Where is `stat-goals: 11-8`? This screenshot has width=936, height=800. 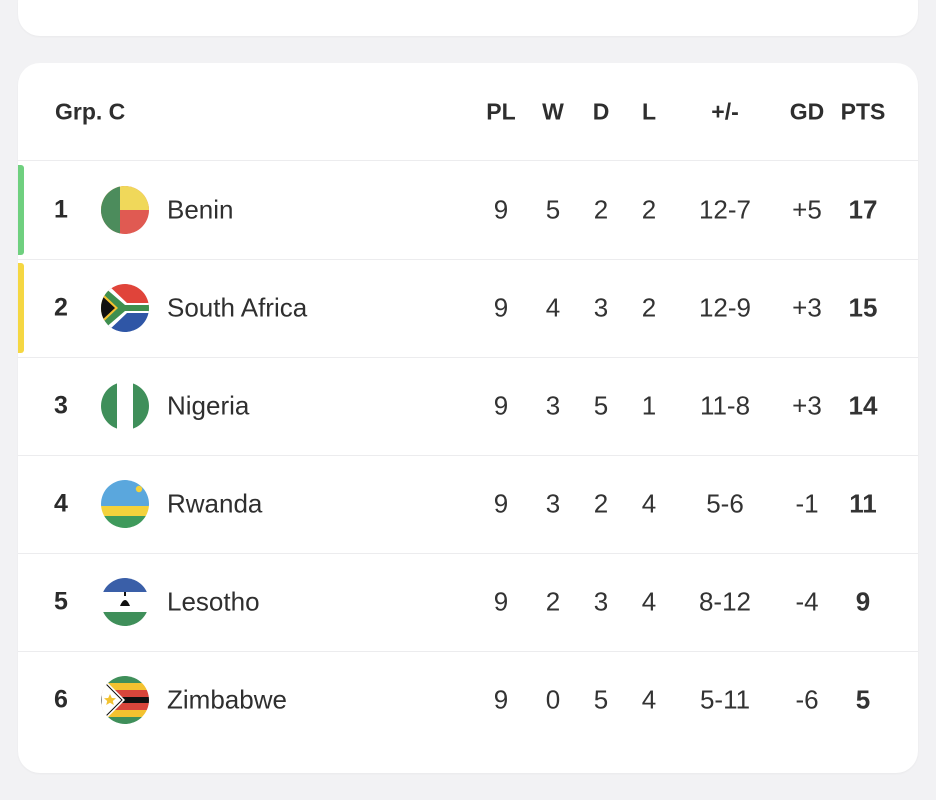 stat-goals: 11-8 is located at coordinates (725, 405).